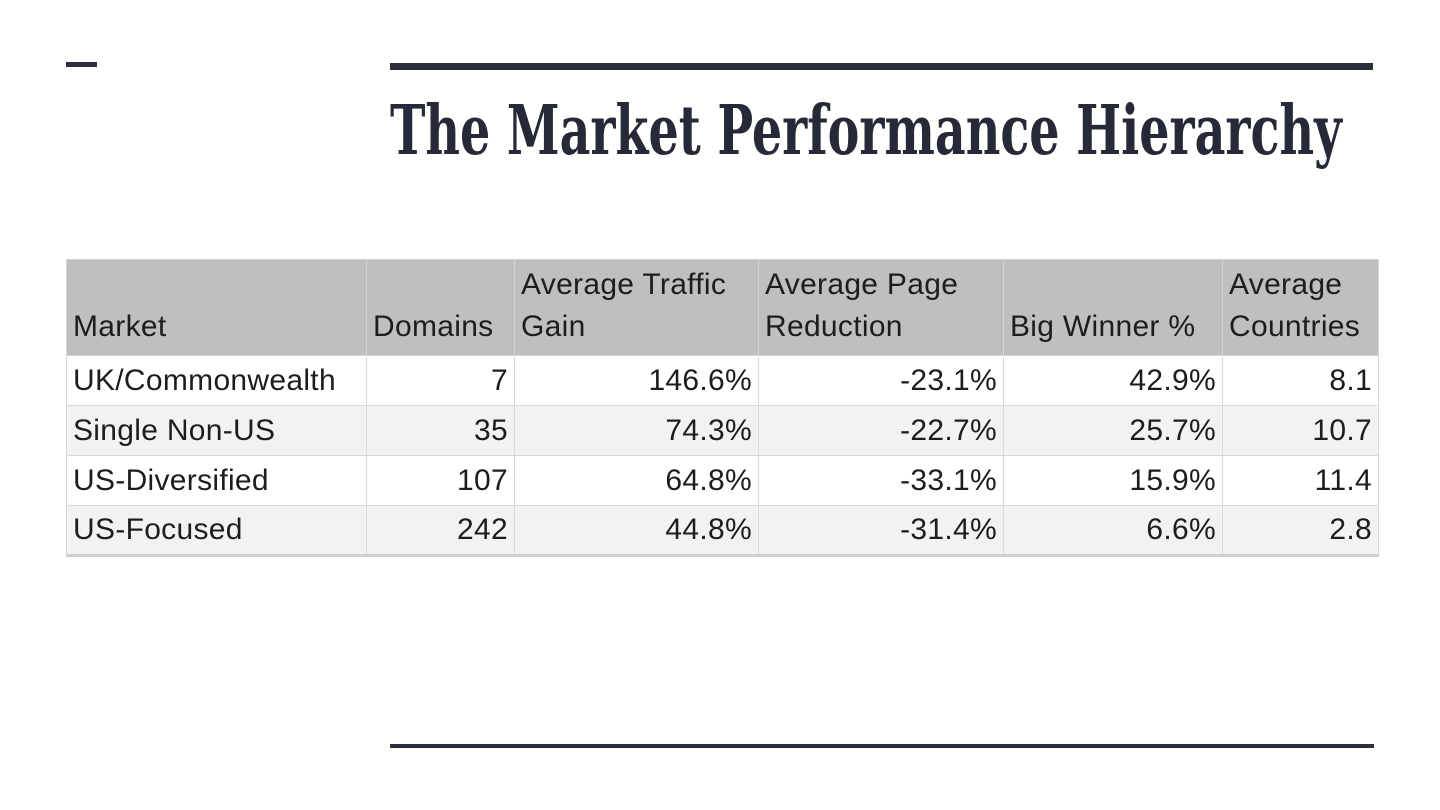 The height and width of the screenshot is (810, 1440). I want to click on table-cell-domains: 242, so click(440, 530).